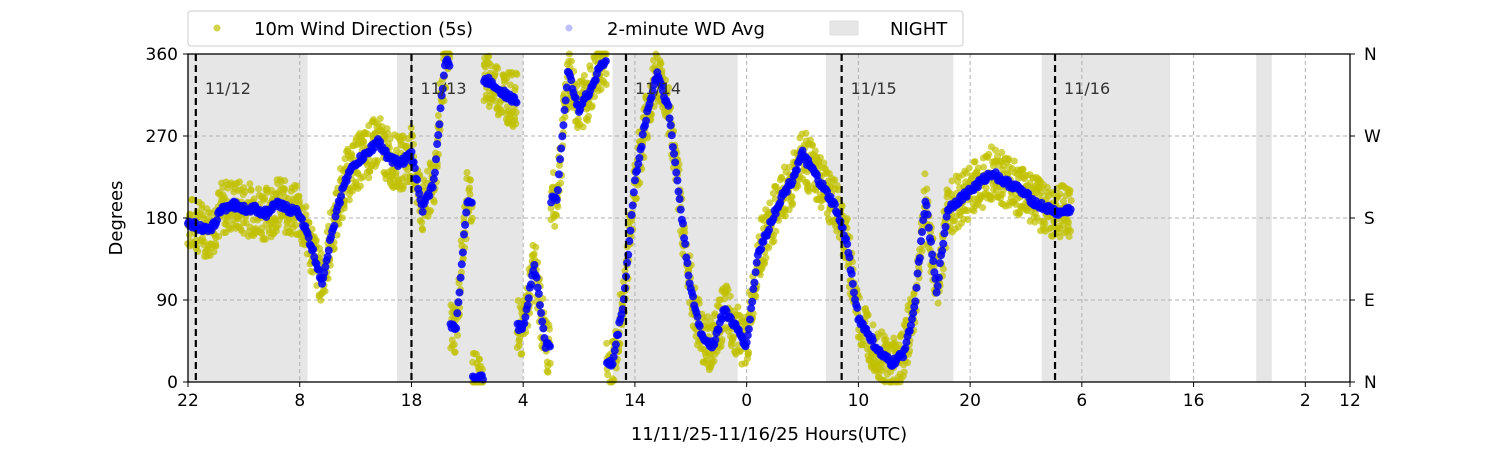 Image resolution: width=1500 pixels, height=454 pixels. Describe the element at coordinates (1194, 401) in the screenshot. I see `x-tick-label: 16` at that location.